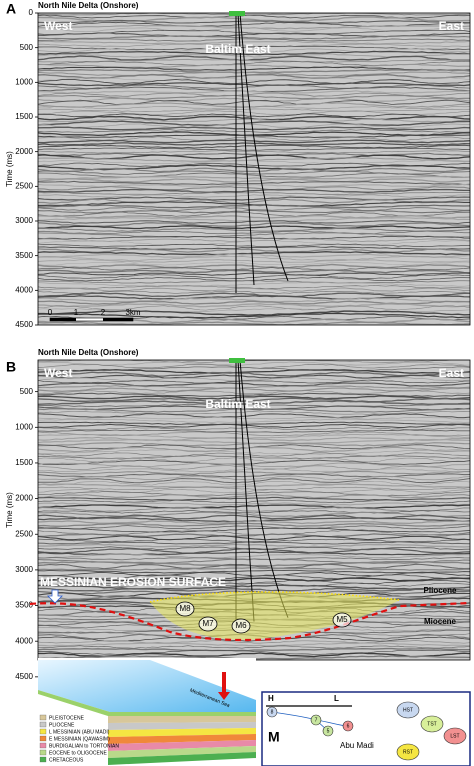  Describe the element at coordinates (24, 426) in the screenshot. I see `y-tick-label: 1000` at that location.